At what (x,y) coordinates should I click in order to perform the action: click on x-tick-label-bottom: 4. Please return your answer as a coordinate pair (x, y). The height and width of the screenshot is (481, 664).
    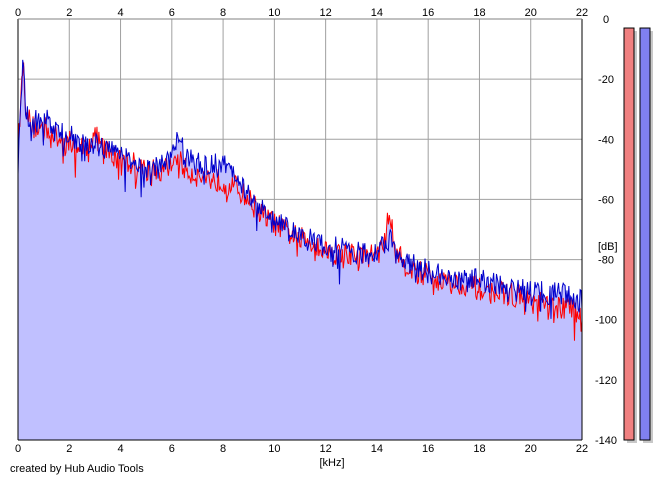
    Looking at the image, I should click on (120, 449).